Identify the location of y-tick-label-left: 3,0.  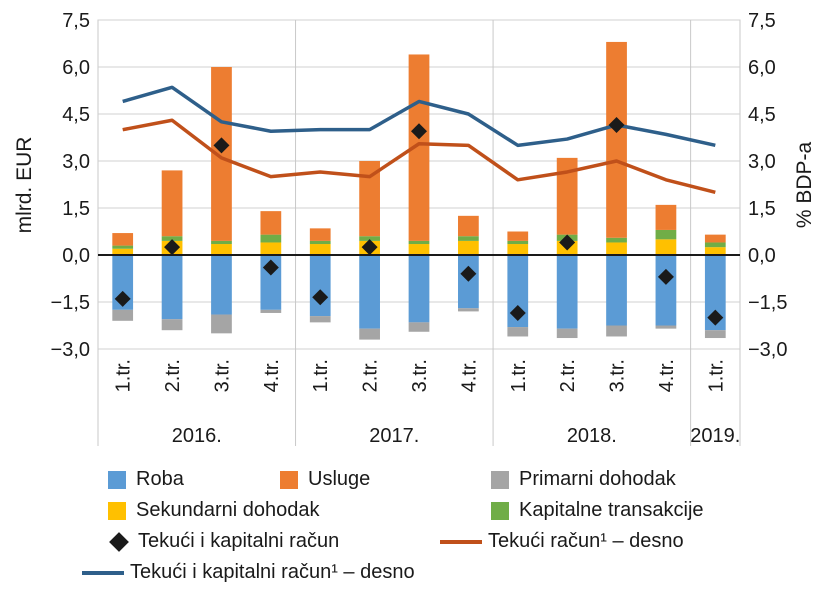
(76, 162).